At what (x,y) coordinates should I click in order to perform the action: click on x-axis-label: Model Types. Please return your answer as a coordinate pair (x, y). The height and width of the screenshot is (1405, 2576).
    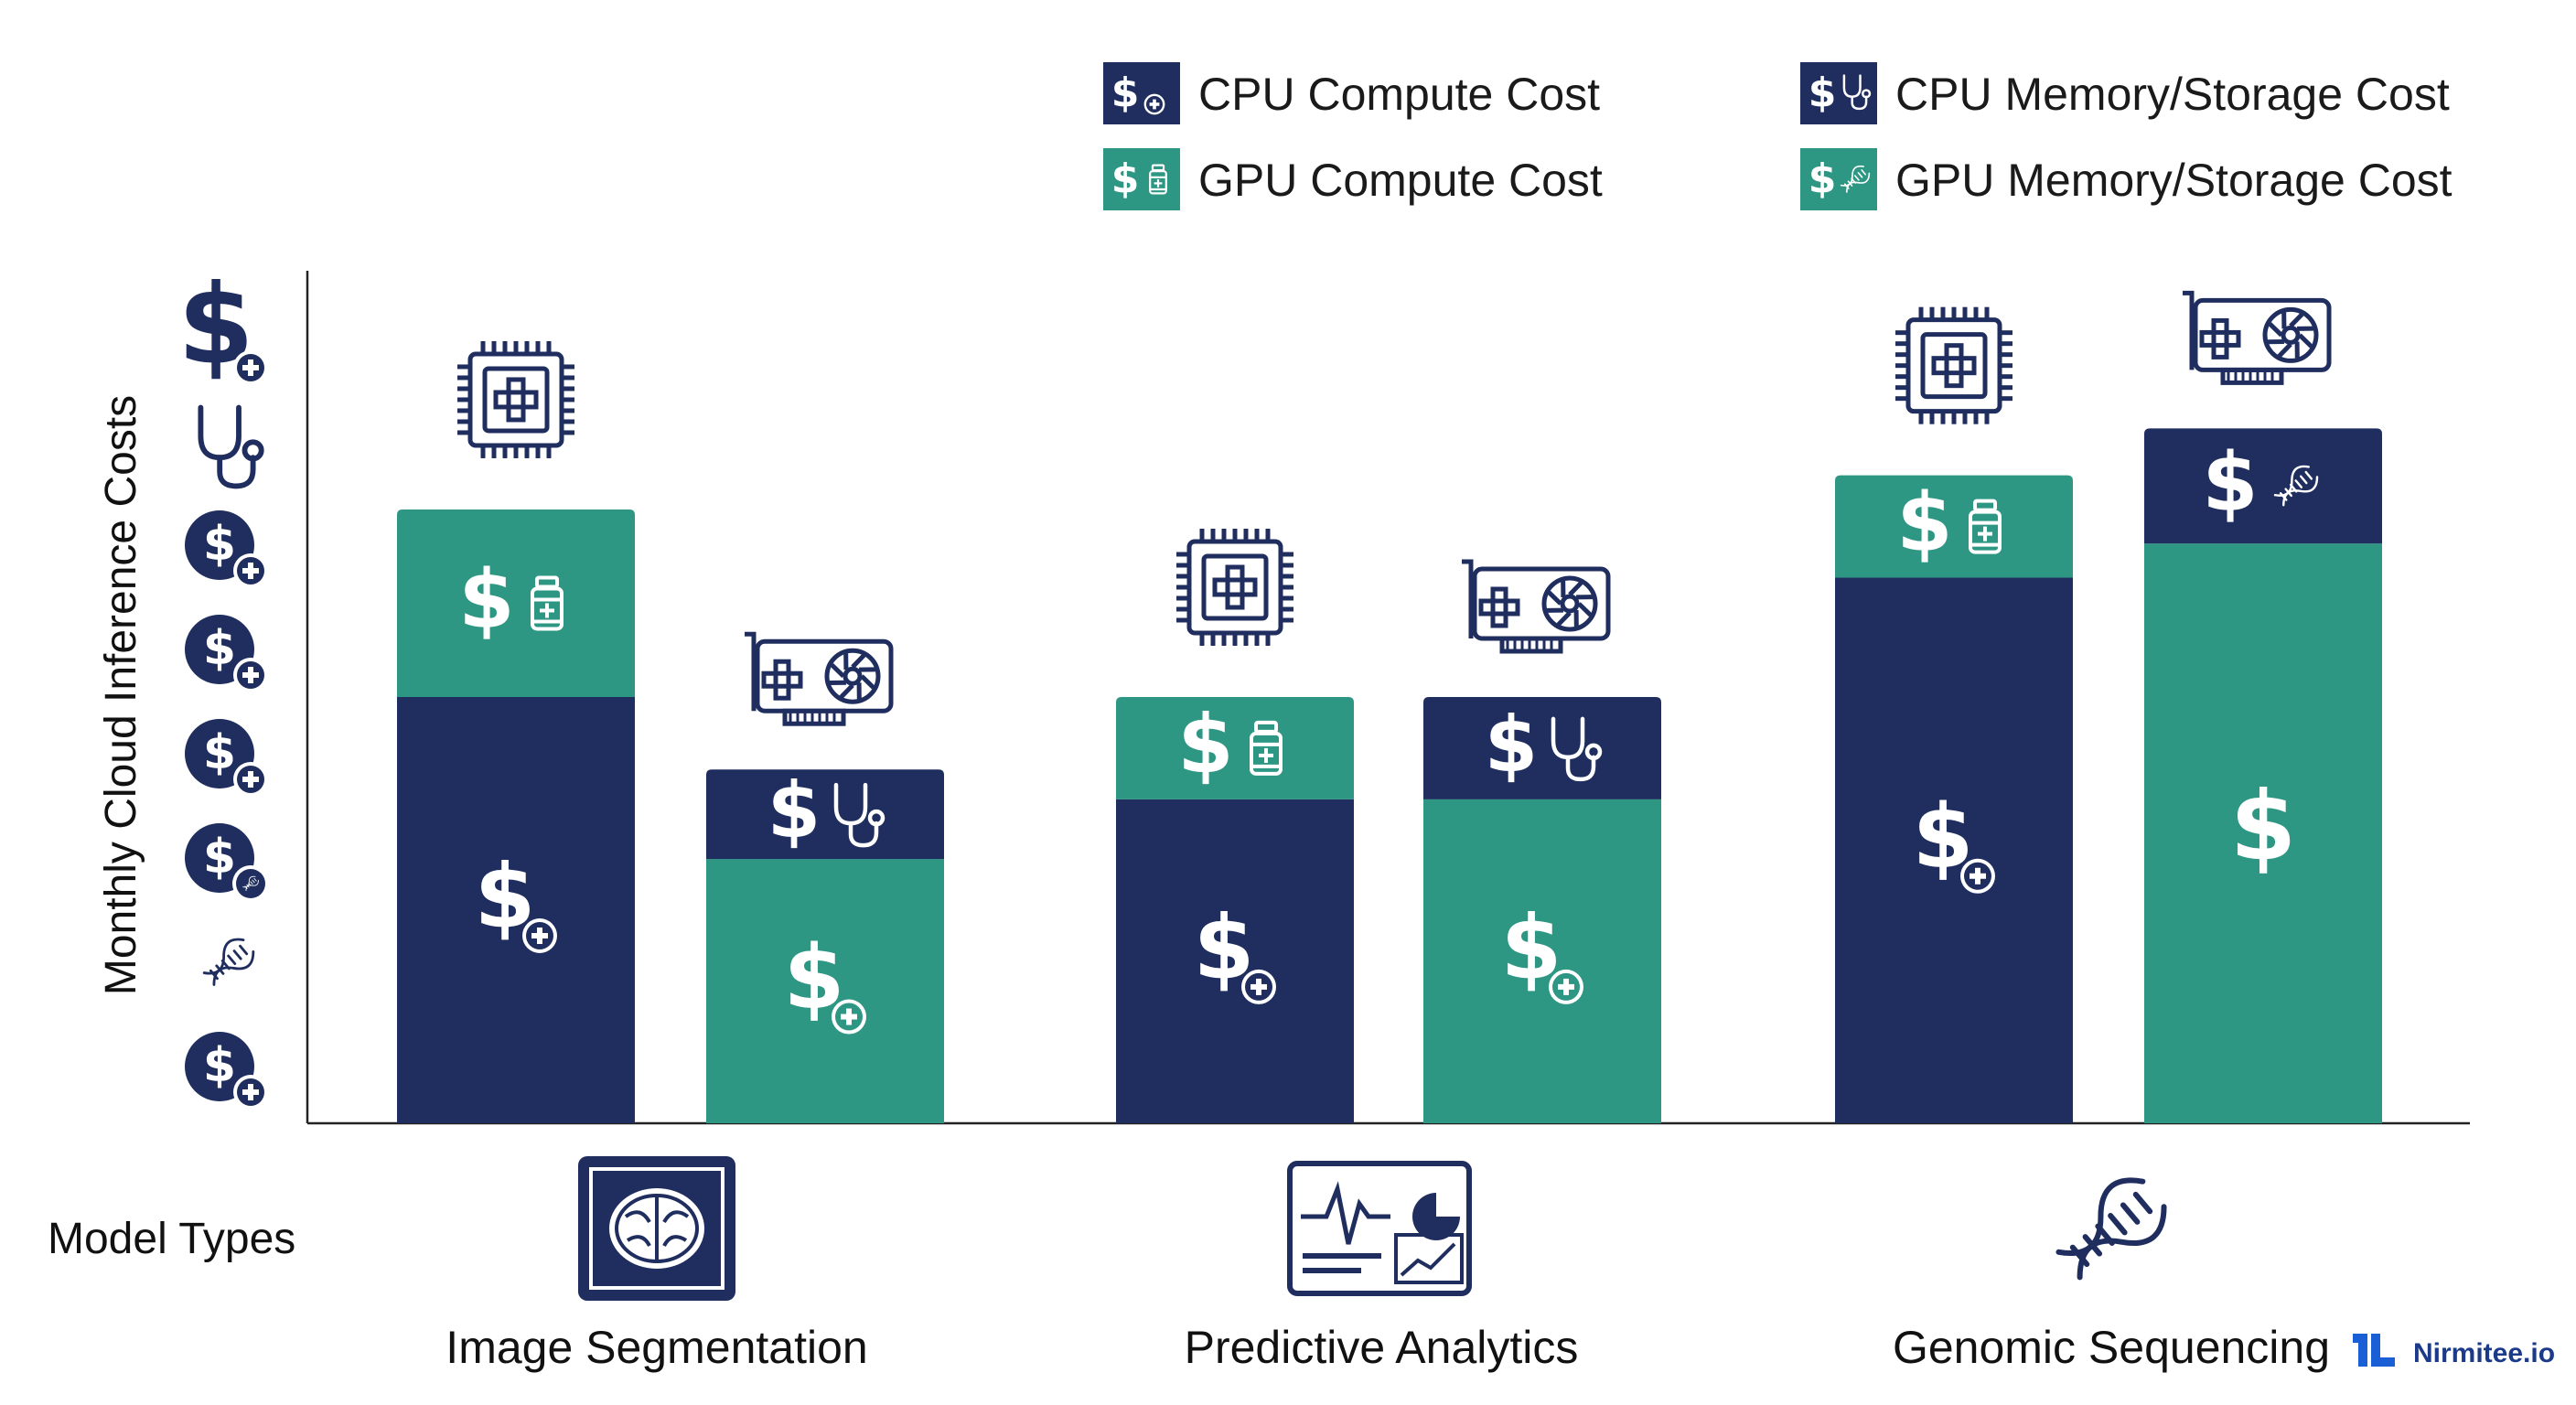
    Looking at the image, I should click on (171, 1239).